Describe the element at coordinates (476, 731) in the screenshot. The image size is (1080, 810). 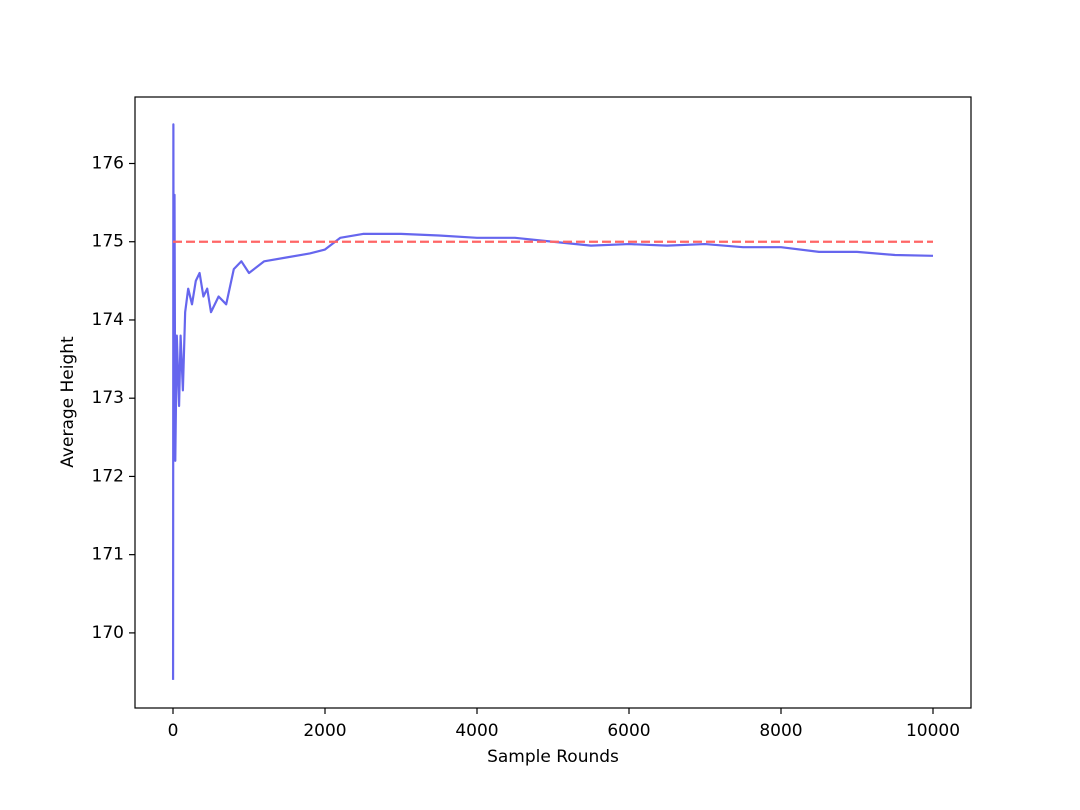
I see `x-tick-label: 4000` at that location.